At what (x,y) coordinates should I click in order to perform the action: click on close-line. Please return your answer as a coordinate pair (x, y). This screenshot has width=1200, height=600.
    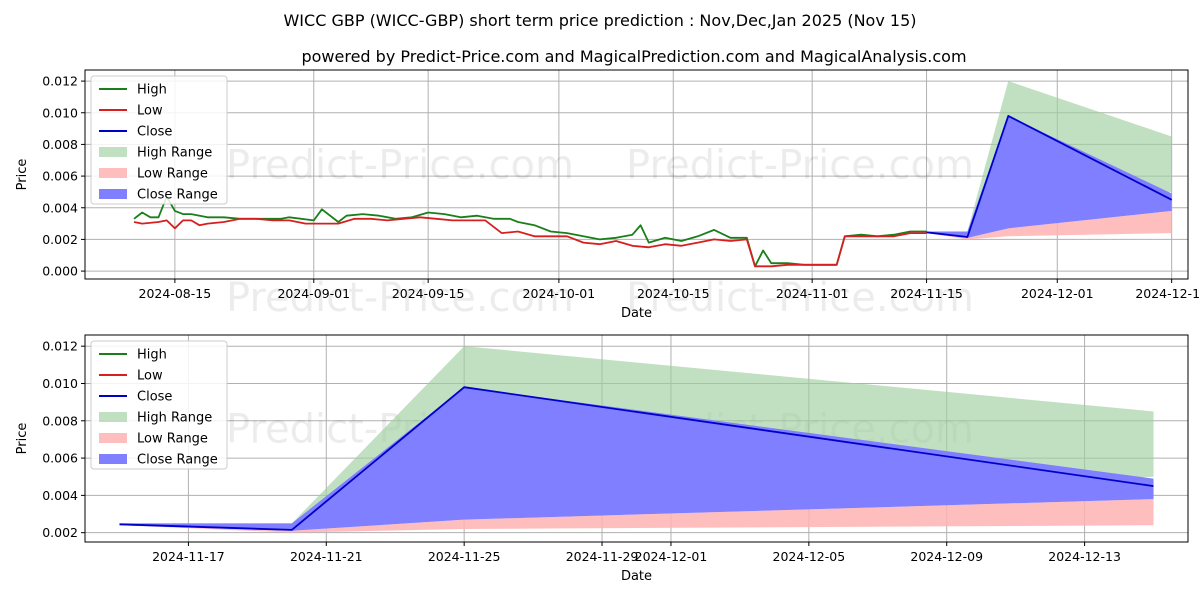
    Looking at the image, I should click on (1049, 176).